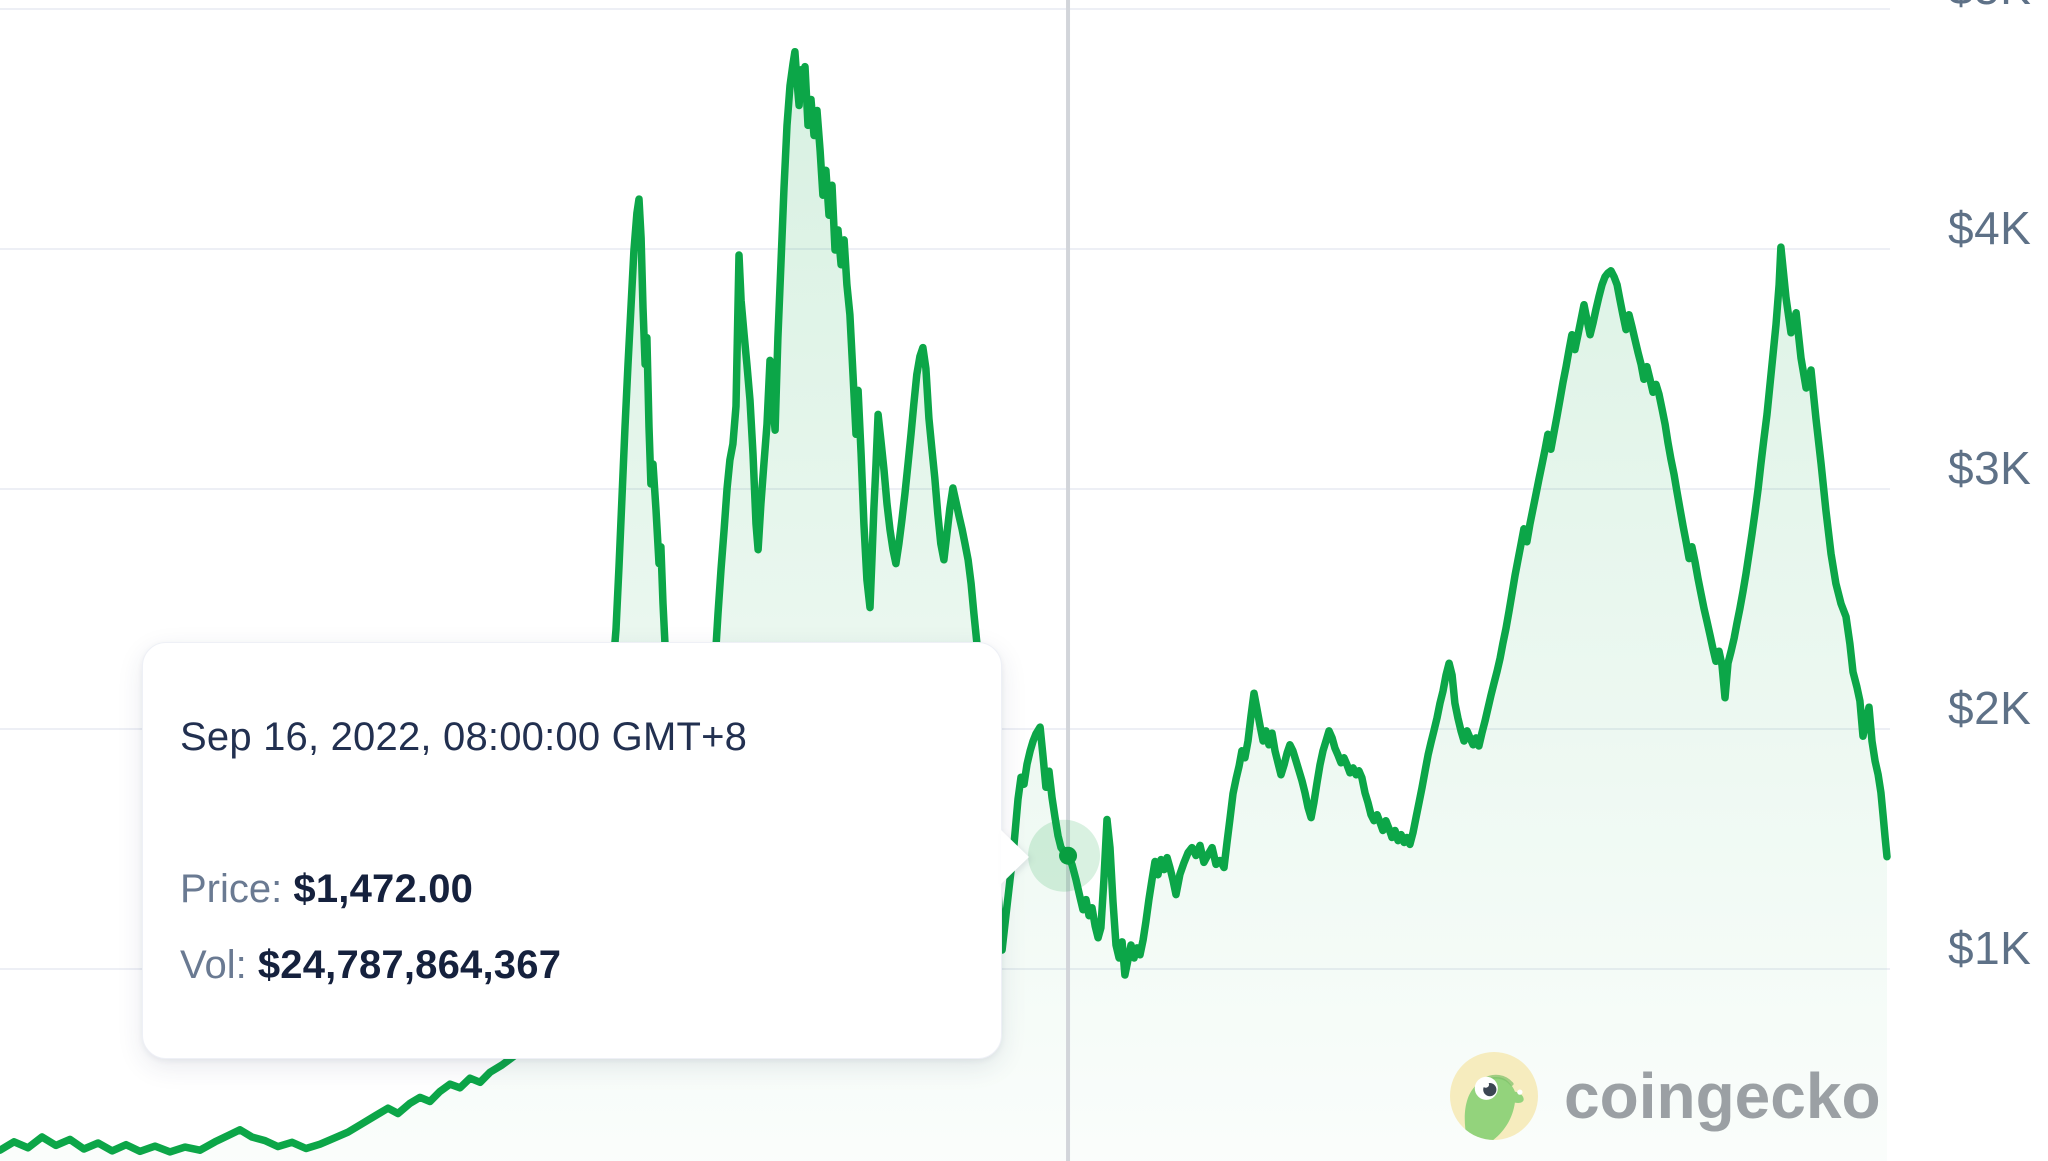 Image resolution: width=2048 pixels, height=1161 pixels. What do you see at coordinates (590, 965) in the screenshot?
I see `tooltip-vol-row: Vol: $24,787,864,367` at bounding box center [590, 965].